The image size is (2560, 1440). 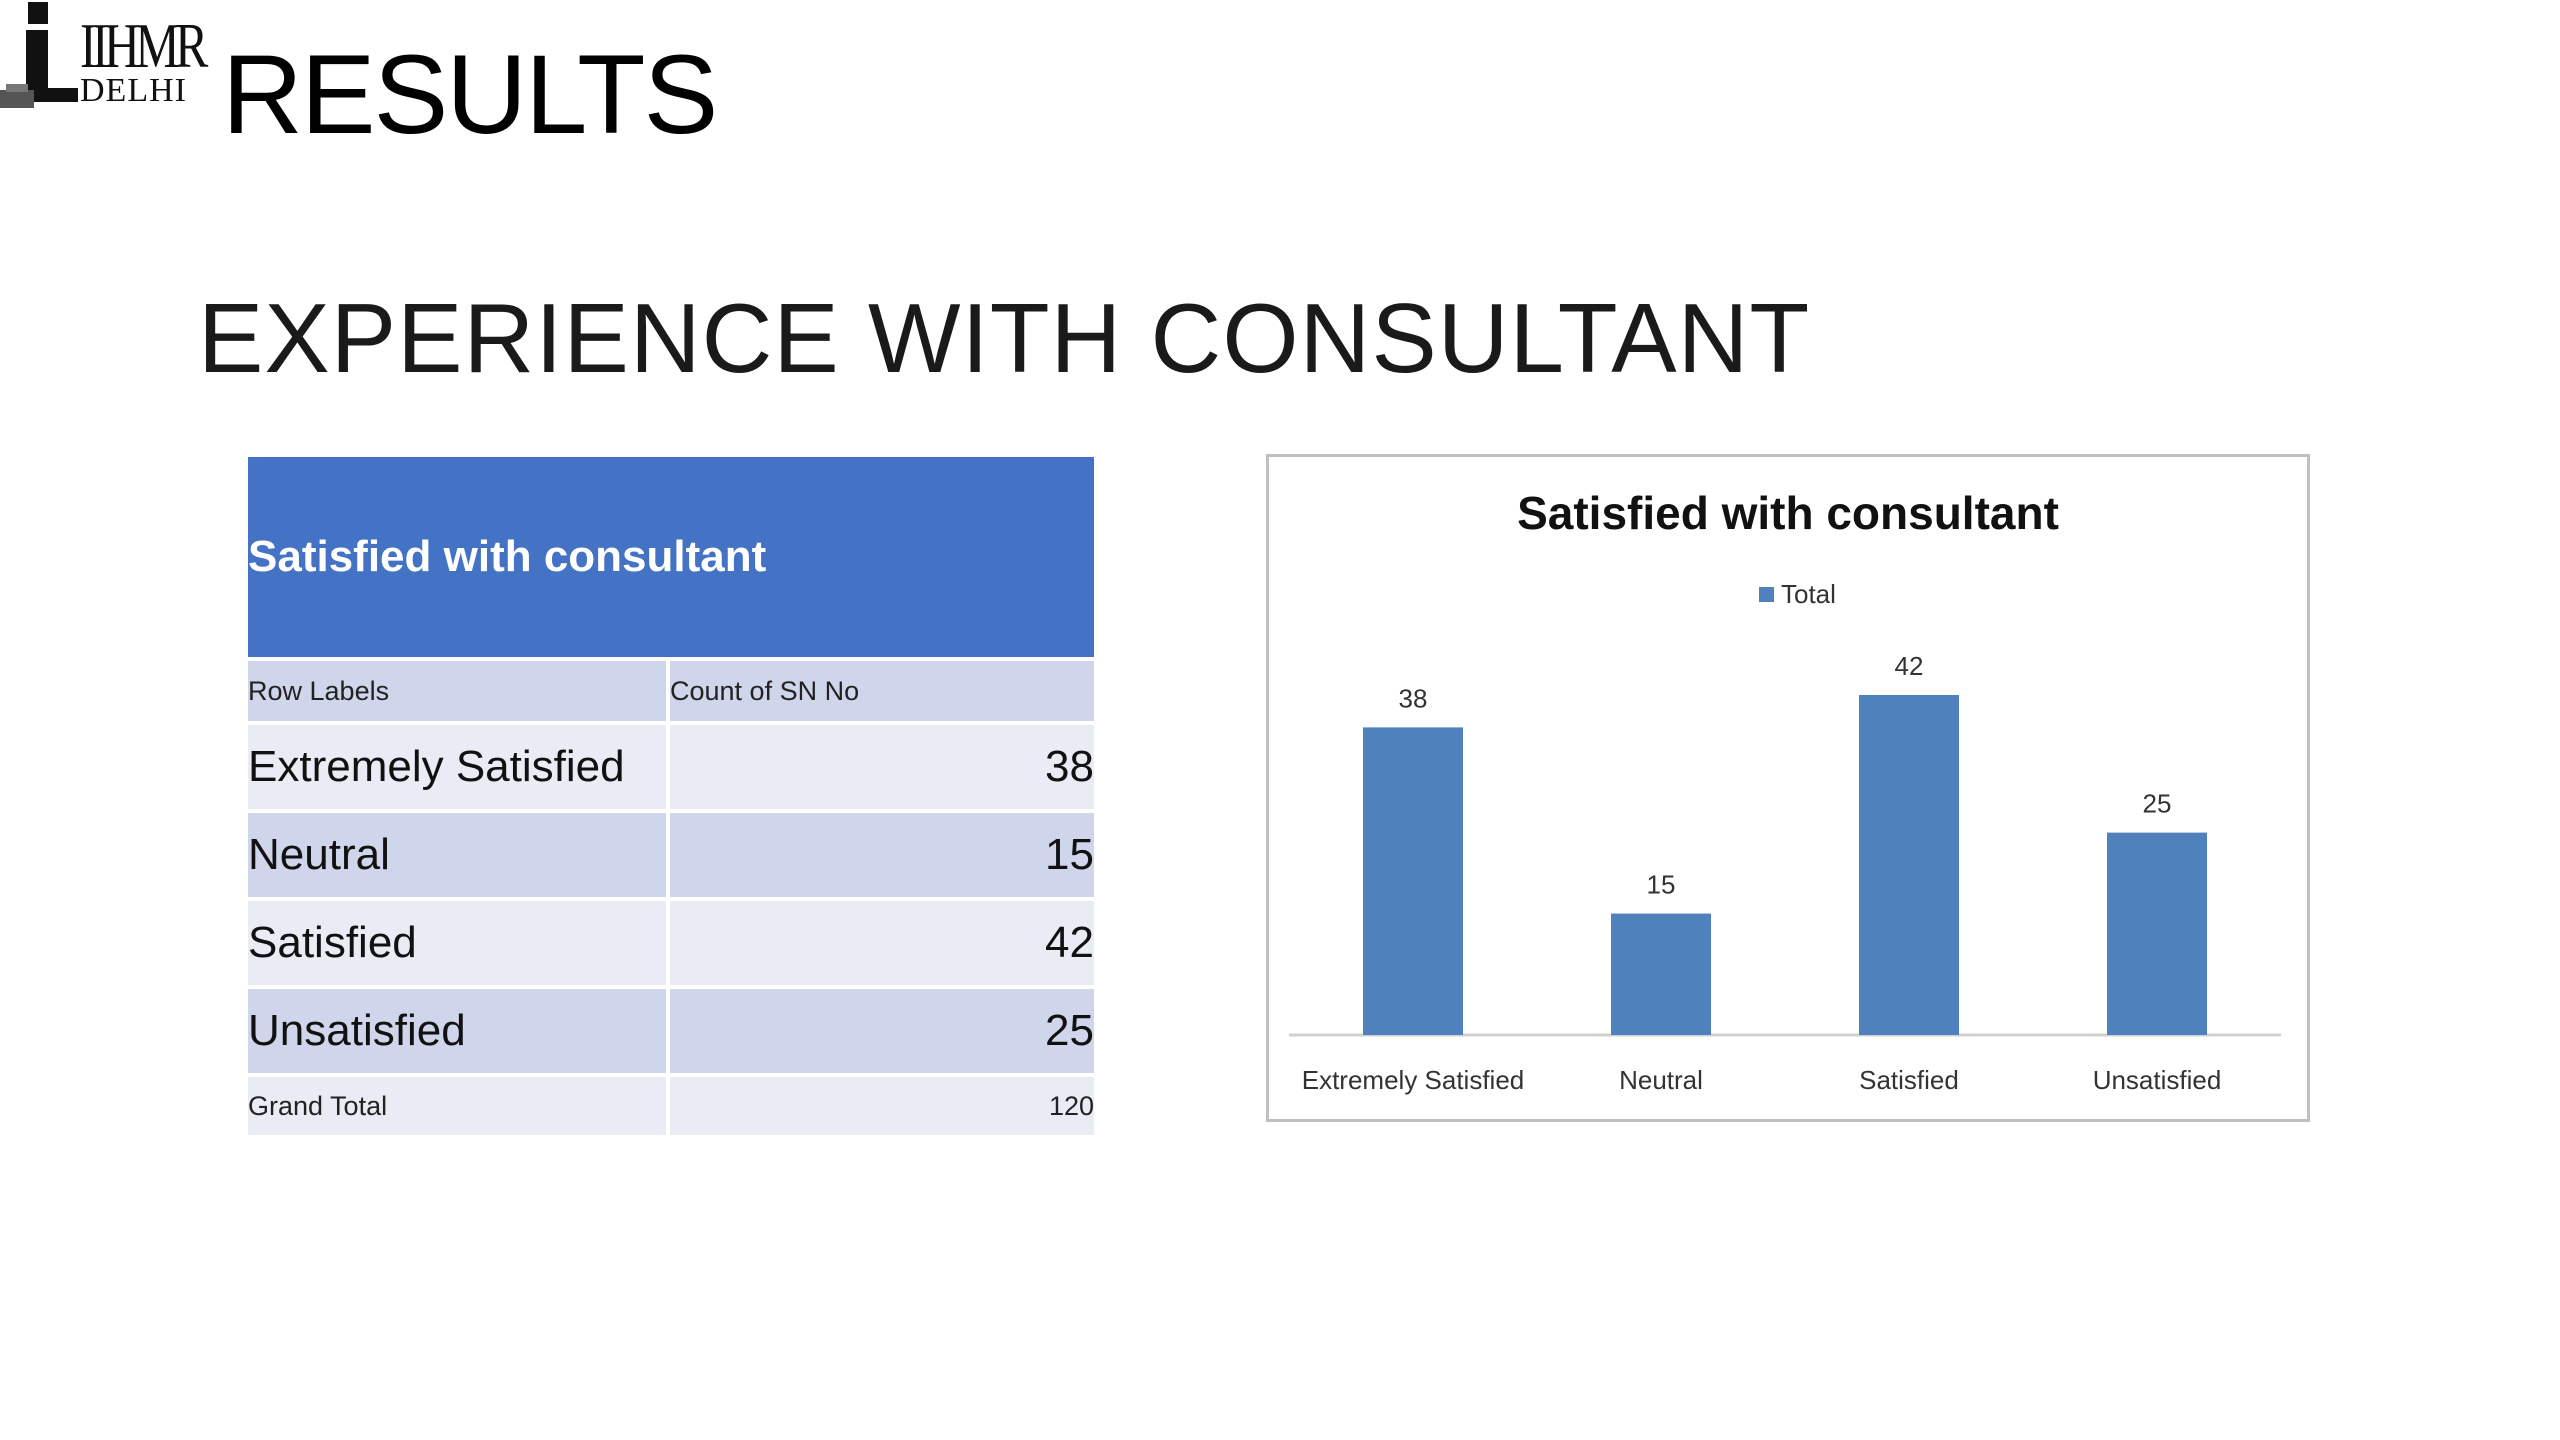 What do you see at coordinates (459, 855) in the screenshot?
I see `row-label: Neutral` at bounding box center [459, 855].